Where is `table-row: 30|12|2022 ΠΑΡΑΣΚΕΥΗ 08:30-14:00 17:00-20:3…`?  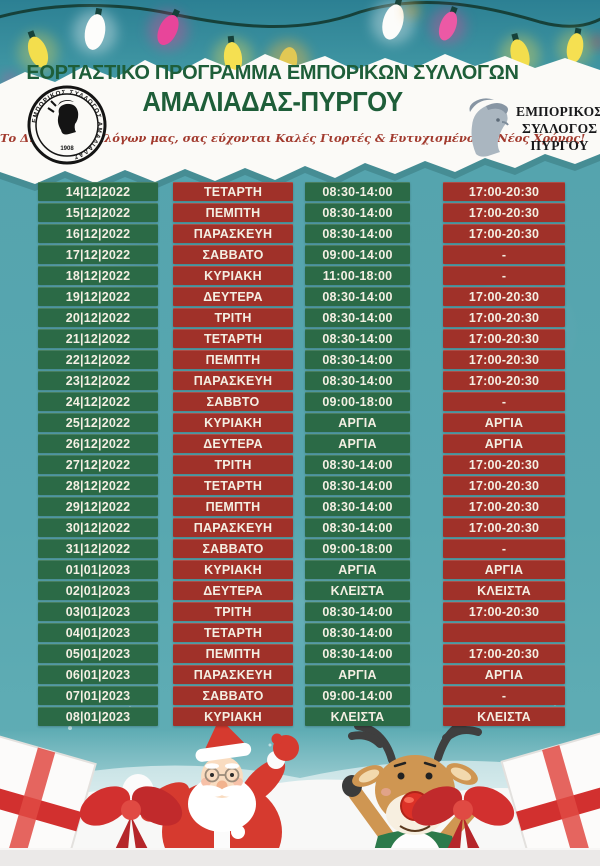 table-row: 30|12|2022 ΠΑΡΑΣΚΕΥΗ 08:30-14:00 17:00-20:3… is located at coordinates (300, 527).